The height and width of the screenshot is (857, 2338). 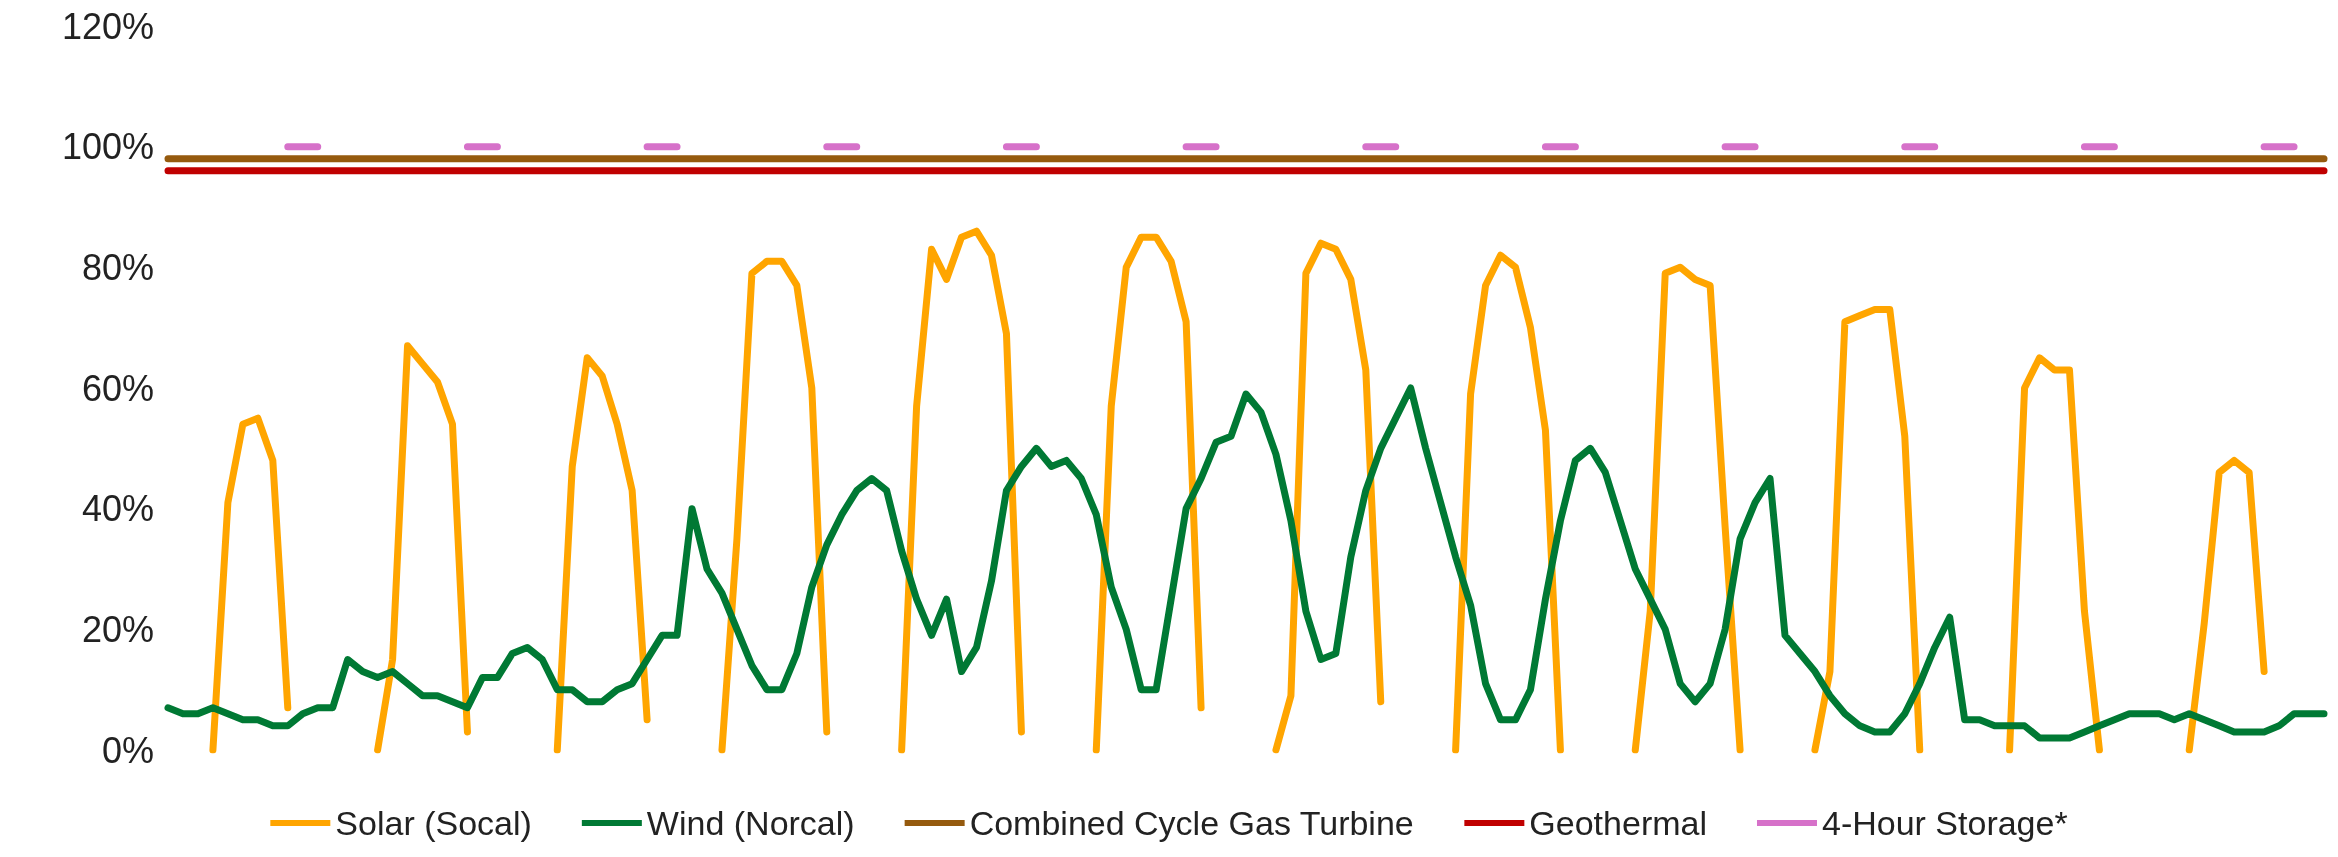 What do you see at coordinates (107, 26) in the screenshot?
I see `y-tick-label: 120%` at bounding box center [107, 26].